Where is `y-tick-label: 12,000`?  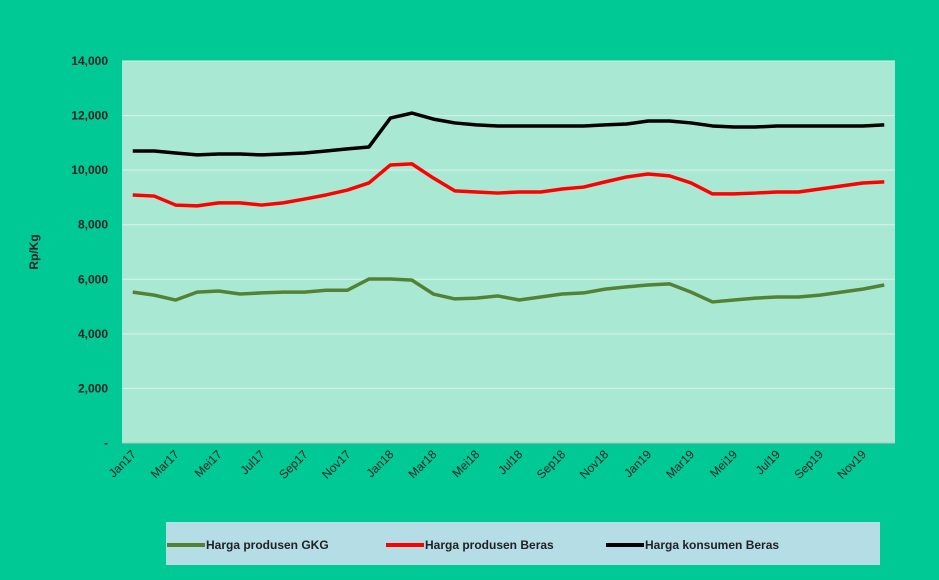
y-tick-label: 12,000 is located at coordinates (89, 116).